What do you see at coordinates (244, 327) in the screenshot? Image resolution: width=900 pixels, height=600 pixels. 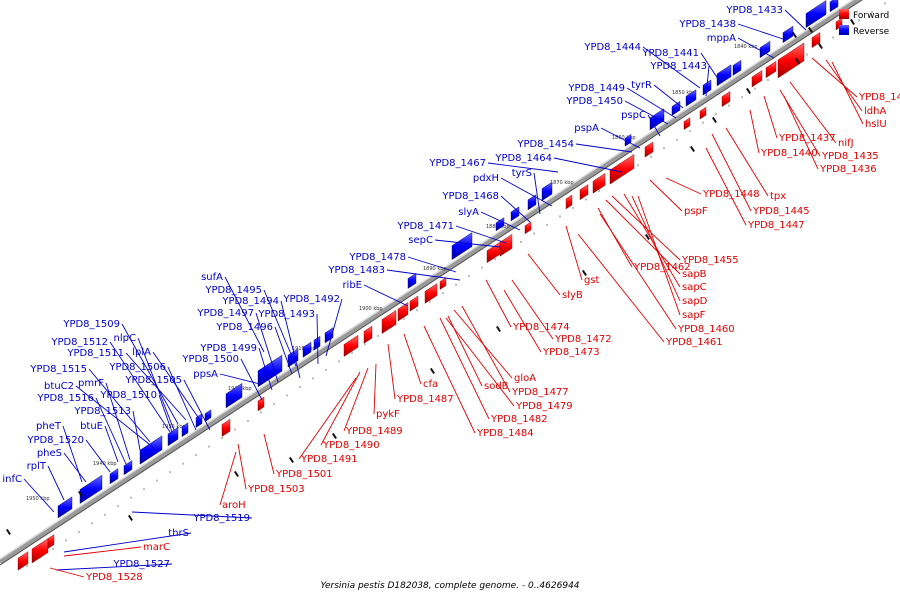 I see `gene-label: YPD8_1496` at bounding box center [244, 327].